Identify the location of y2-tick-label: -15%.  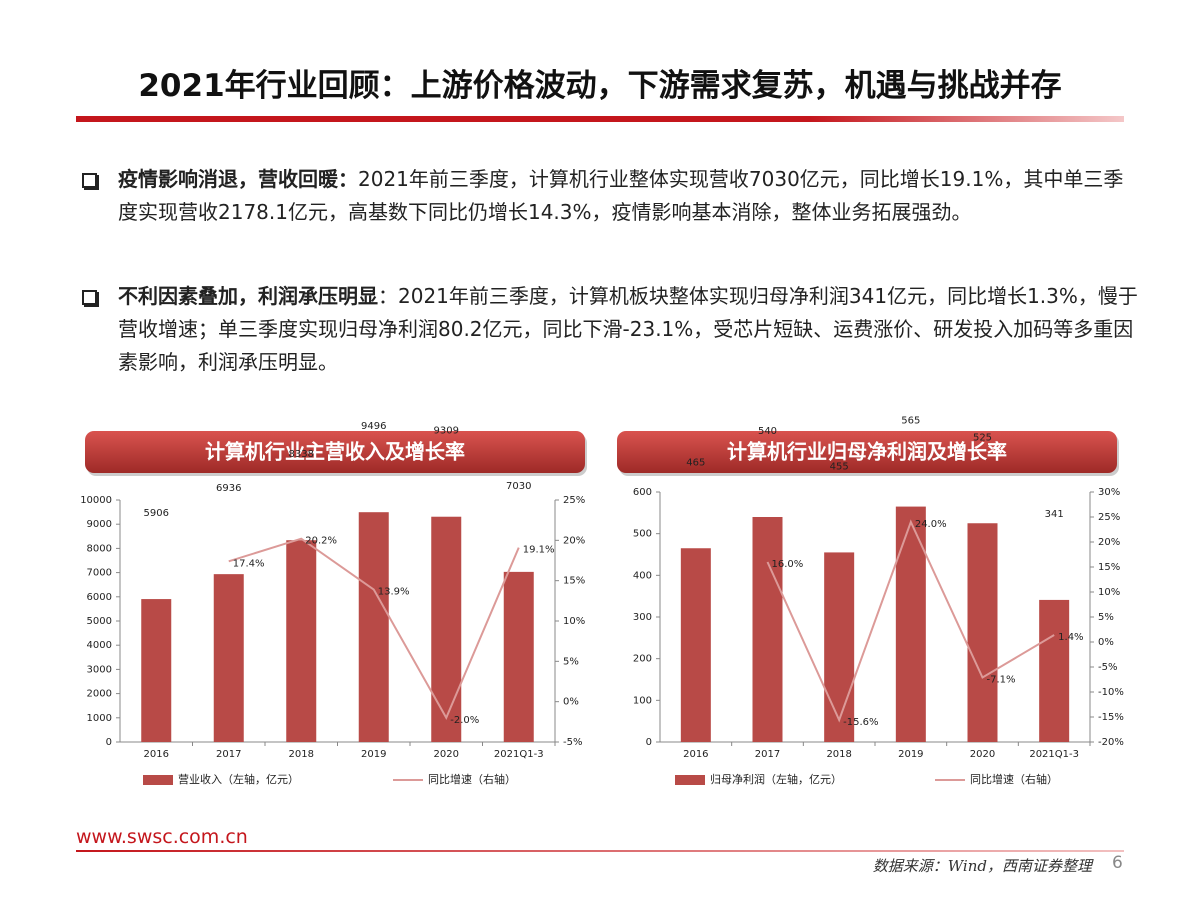
(1111, 717).